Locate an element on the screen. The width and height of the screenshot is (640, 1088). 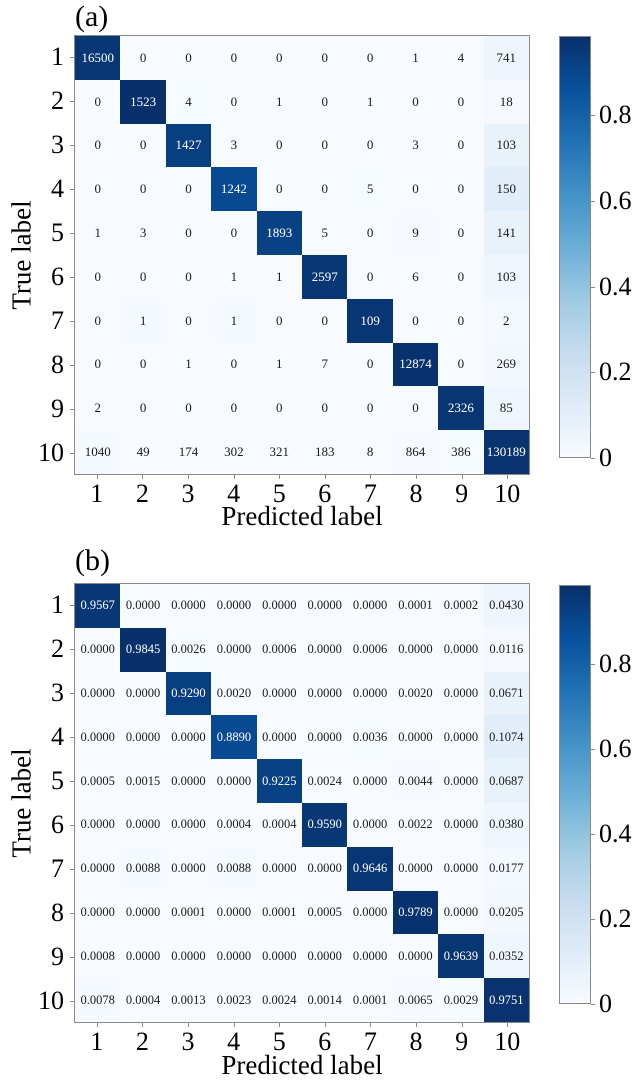
matrix-cell: 0.0078 is located at coordinates (98, 1000).